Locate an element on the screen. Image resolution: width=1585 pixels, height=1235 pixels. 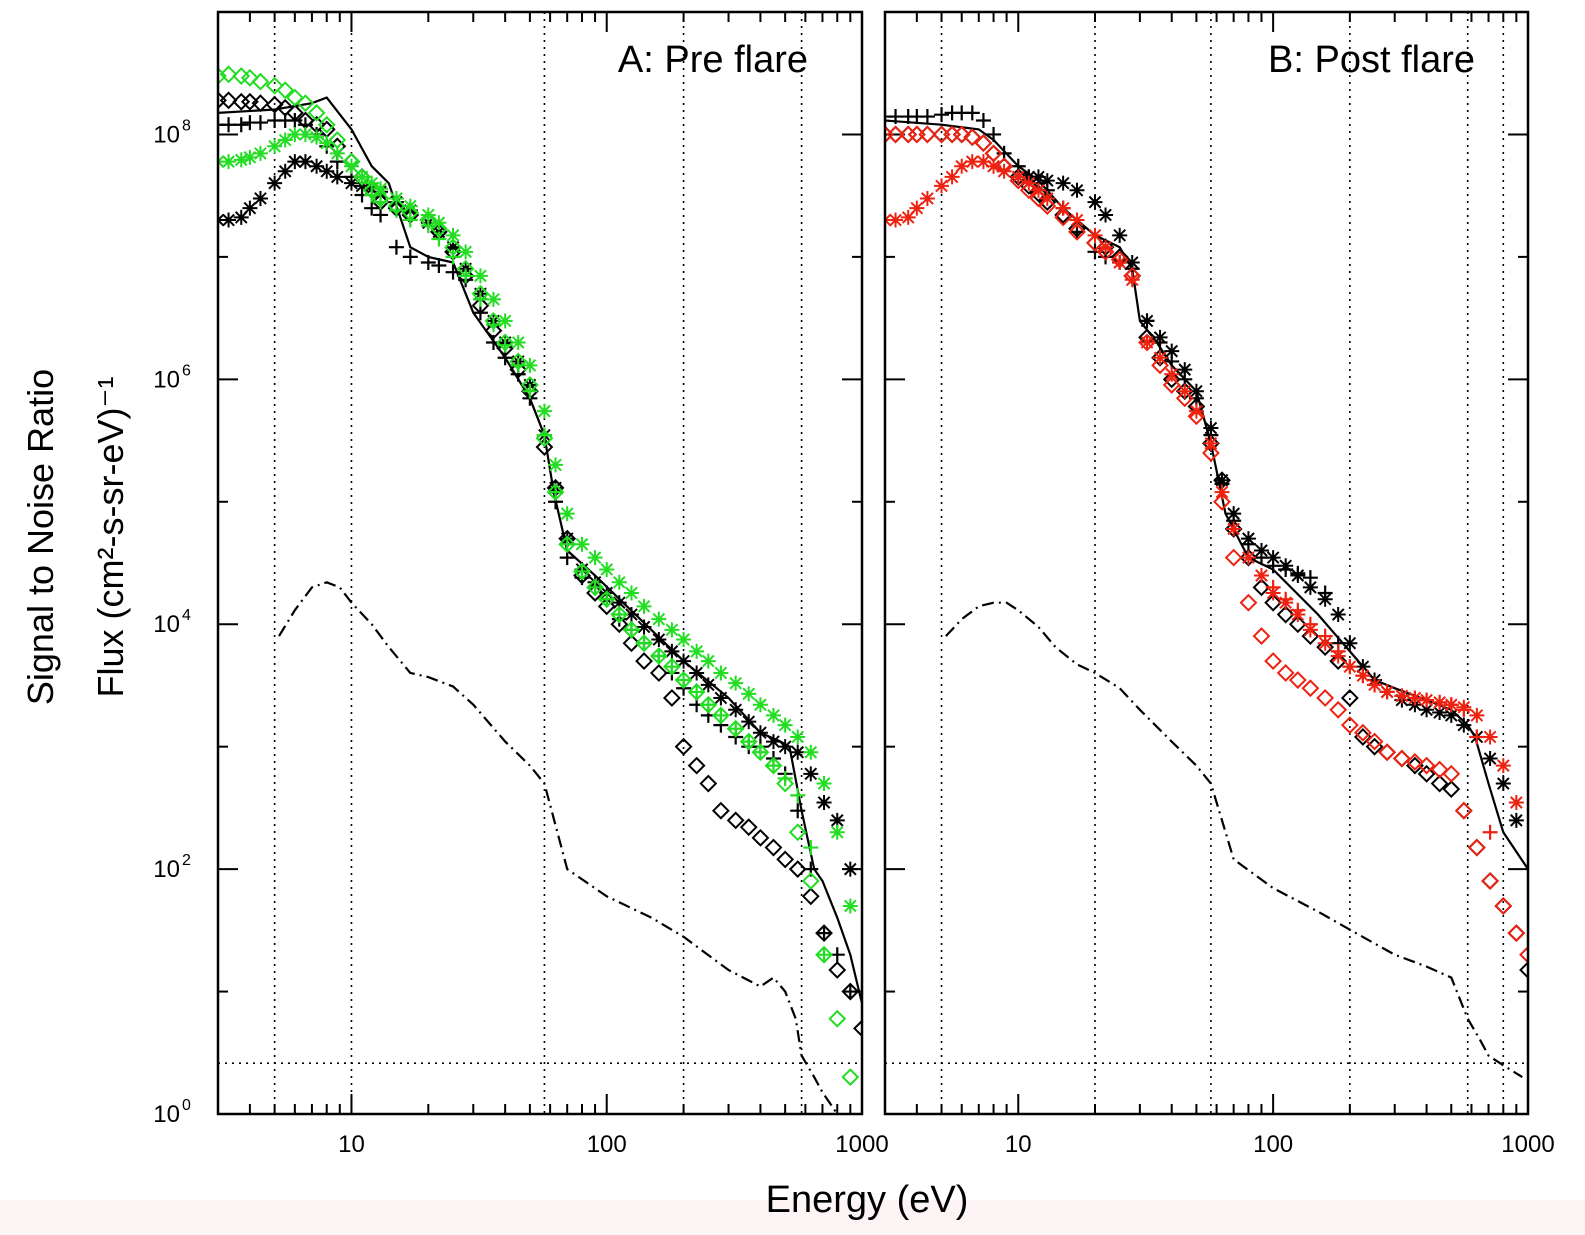
figure-bottom-band is located at coordinates (792, 1217).